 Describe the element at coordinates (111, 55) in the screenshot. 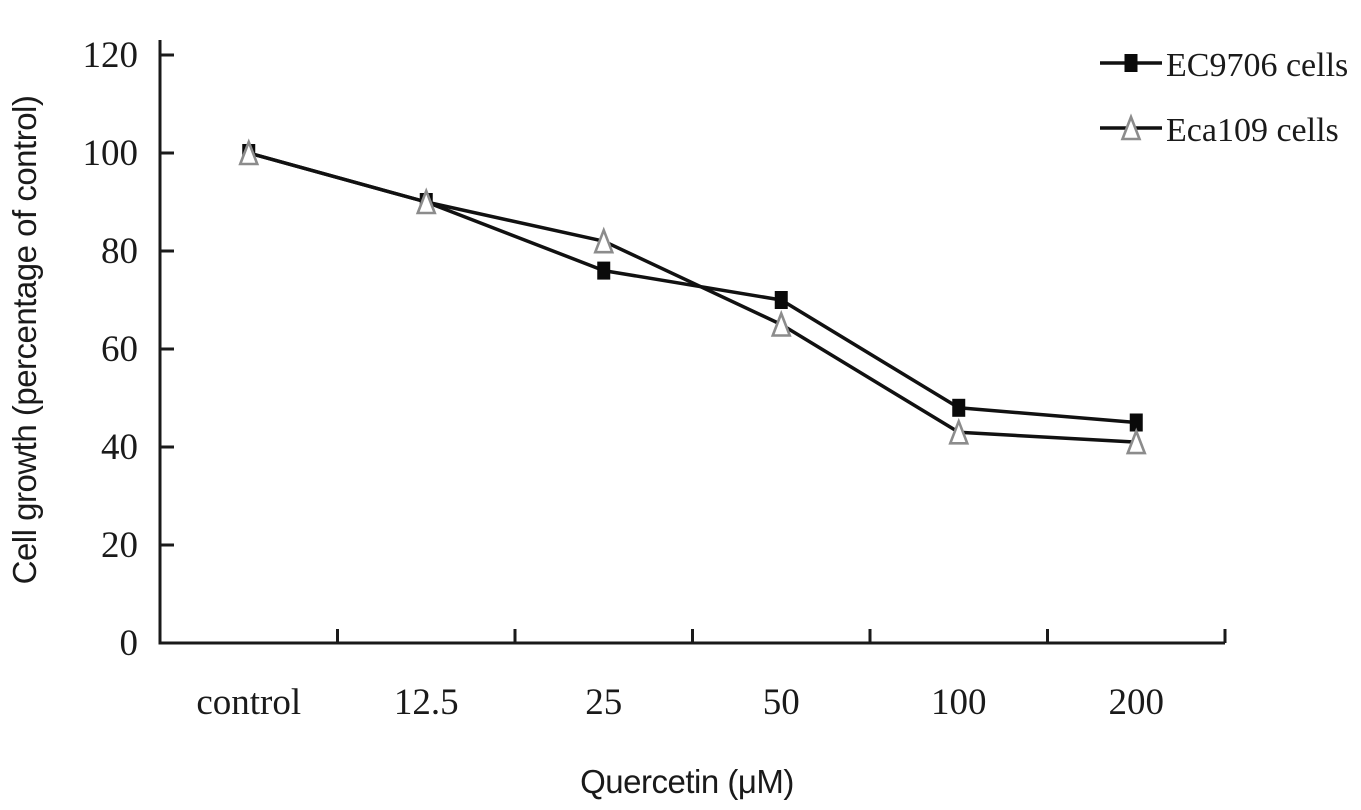

I see `y-tick-label: 120` at that location.